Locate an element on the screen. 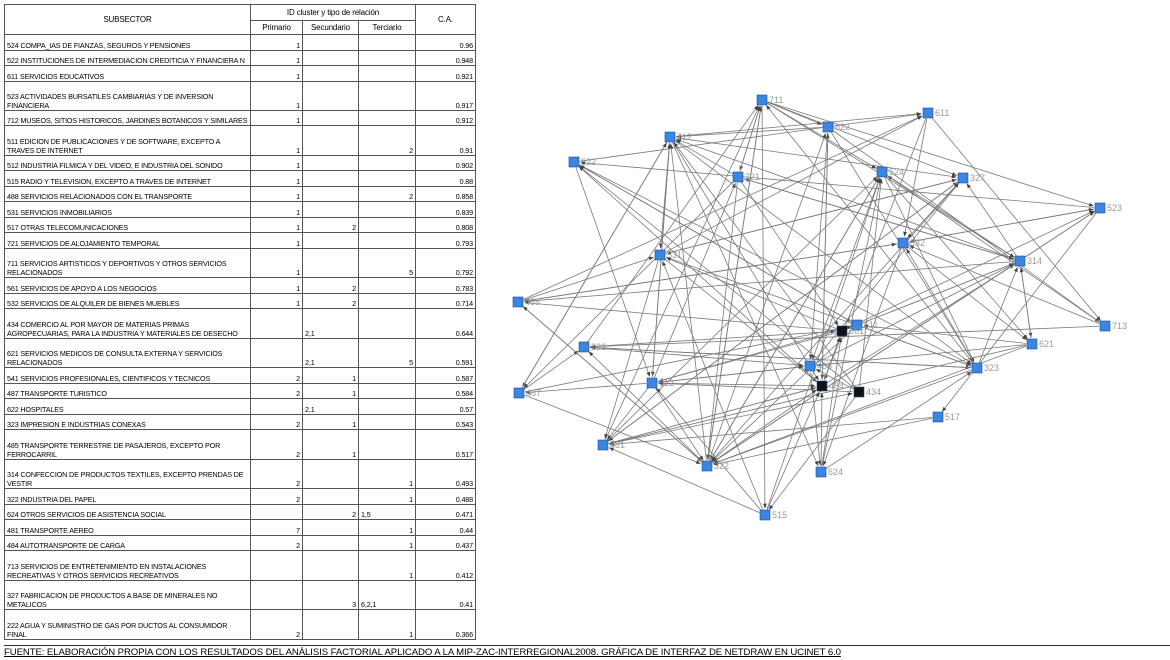 Image resolution: width=1170 pixels, height=660 pixels. table-row: 481 TRANSPORTE AEREO 7 1 0.44 is located at coordinates (240, 527).